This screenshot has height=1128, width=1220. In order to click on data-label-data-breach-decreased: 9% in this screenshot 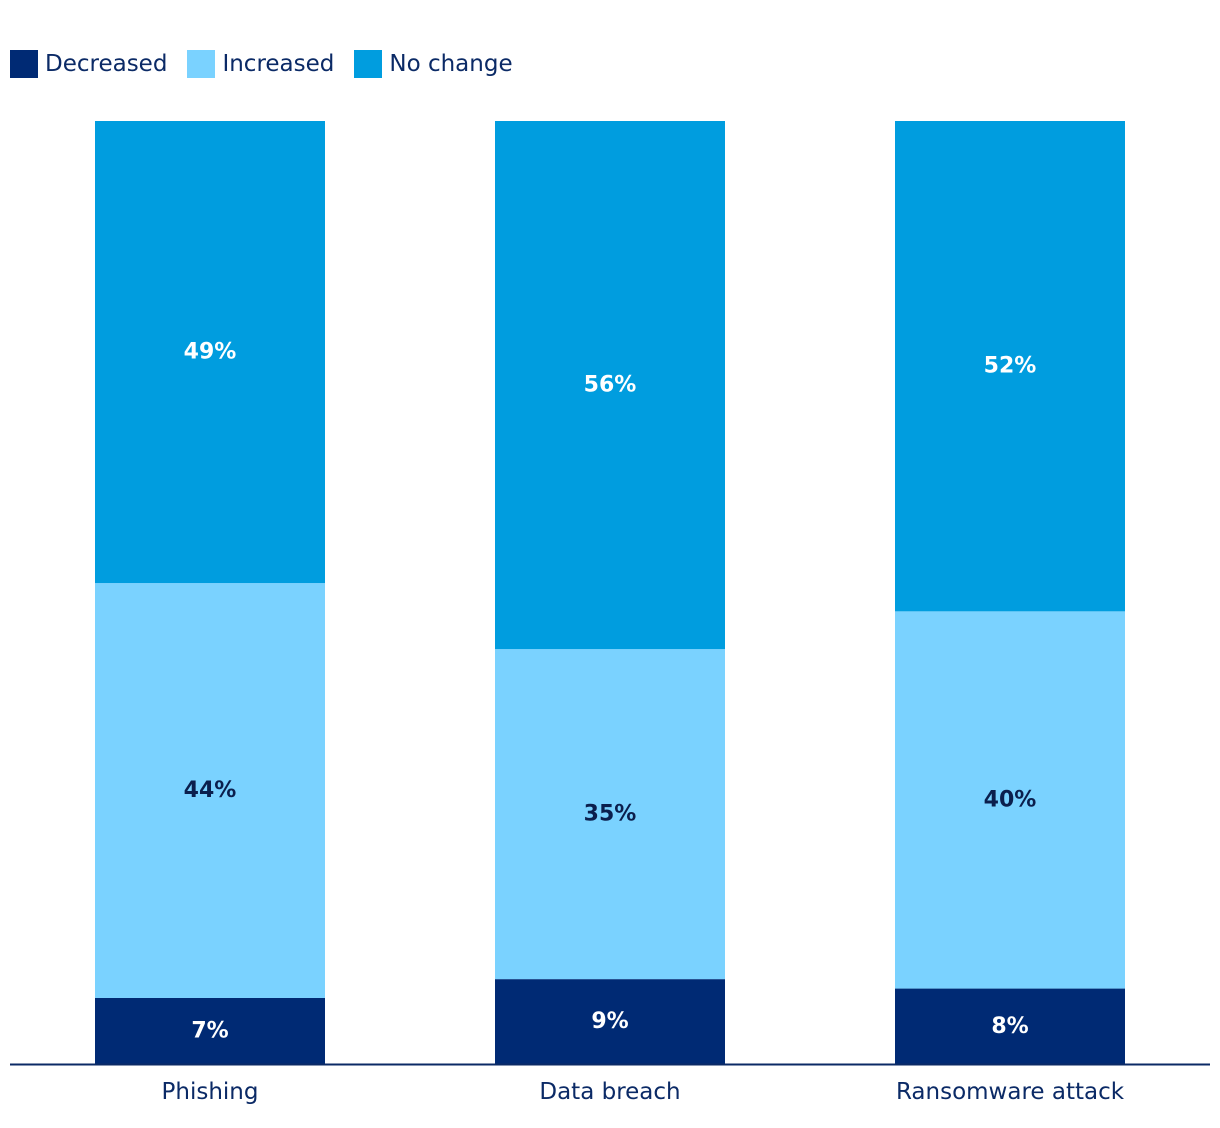, I will do `click(609, 1021)`.